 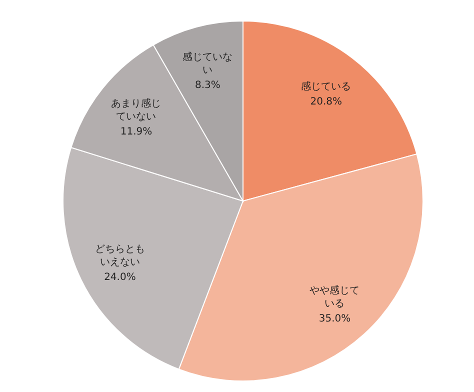 I want to click on data-label: 35.0%, so click(x=334, y=318).